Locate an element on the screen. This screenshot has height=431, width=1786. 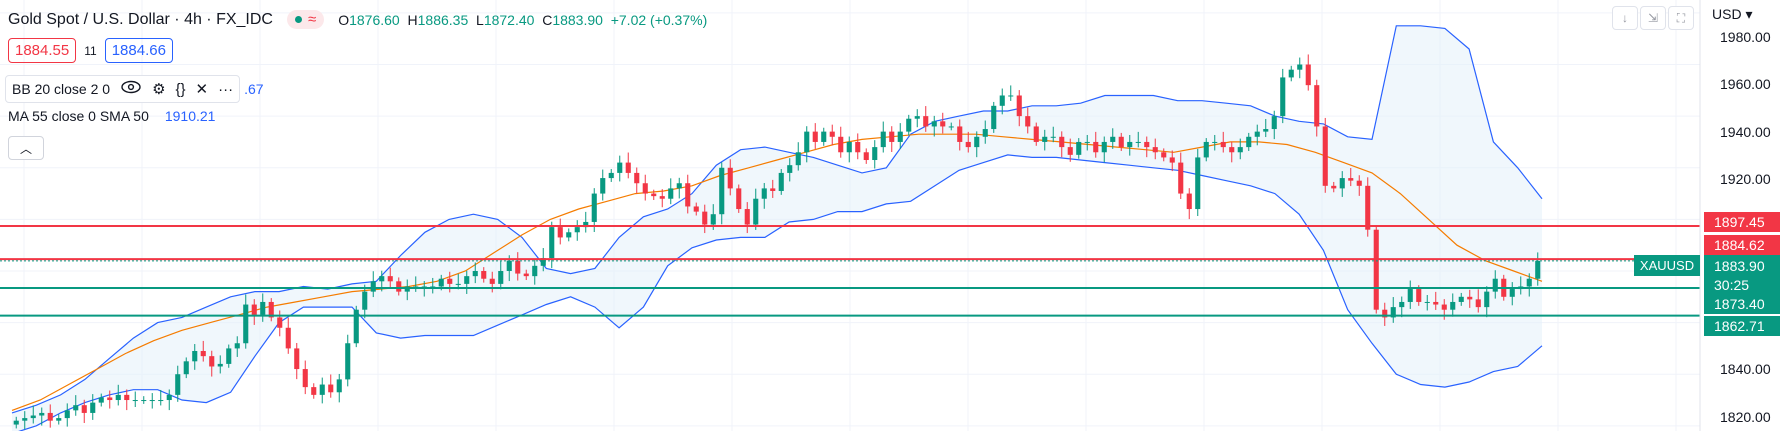
indicator-toolbar: BB 20 close 2 0 ⚙ {} ✕ ··· is located at coordinates (123, 89).